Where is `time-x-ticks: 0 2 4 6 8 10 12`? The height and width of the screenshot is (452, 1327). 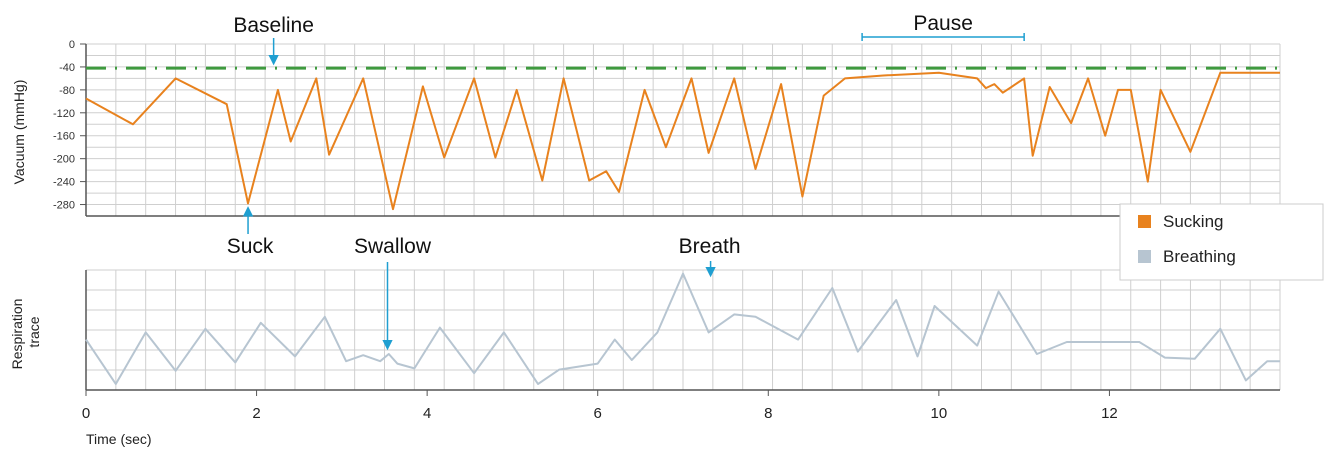 time-x-ticks: 0 2 4 6 8 10 12 is located at coordinates (600, 406).